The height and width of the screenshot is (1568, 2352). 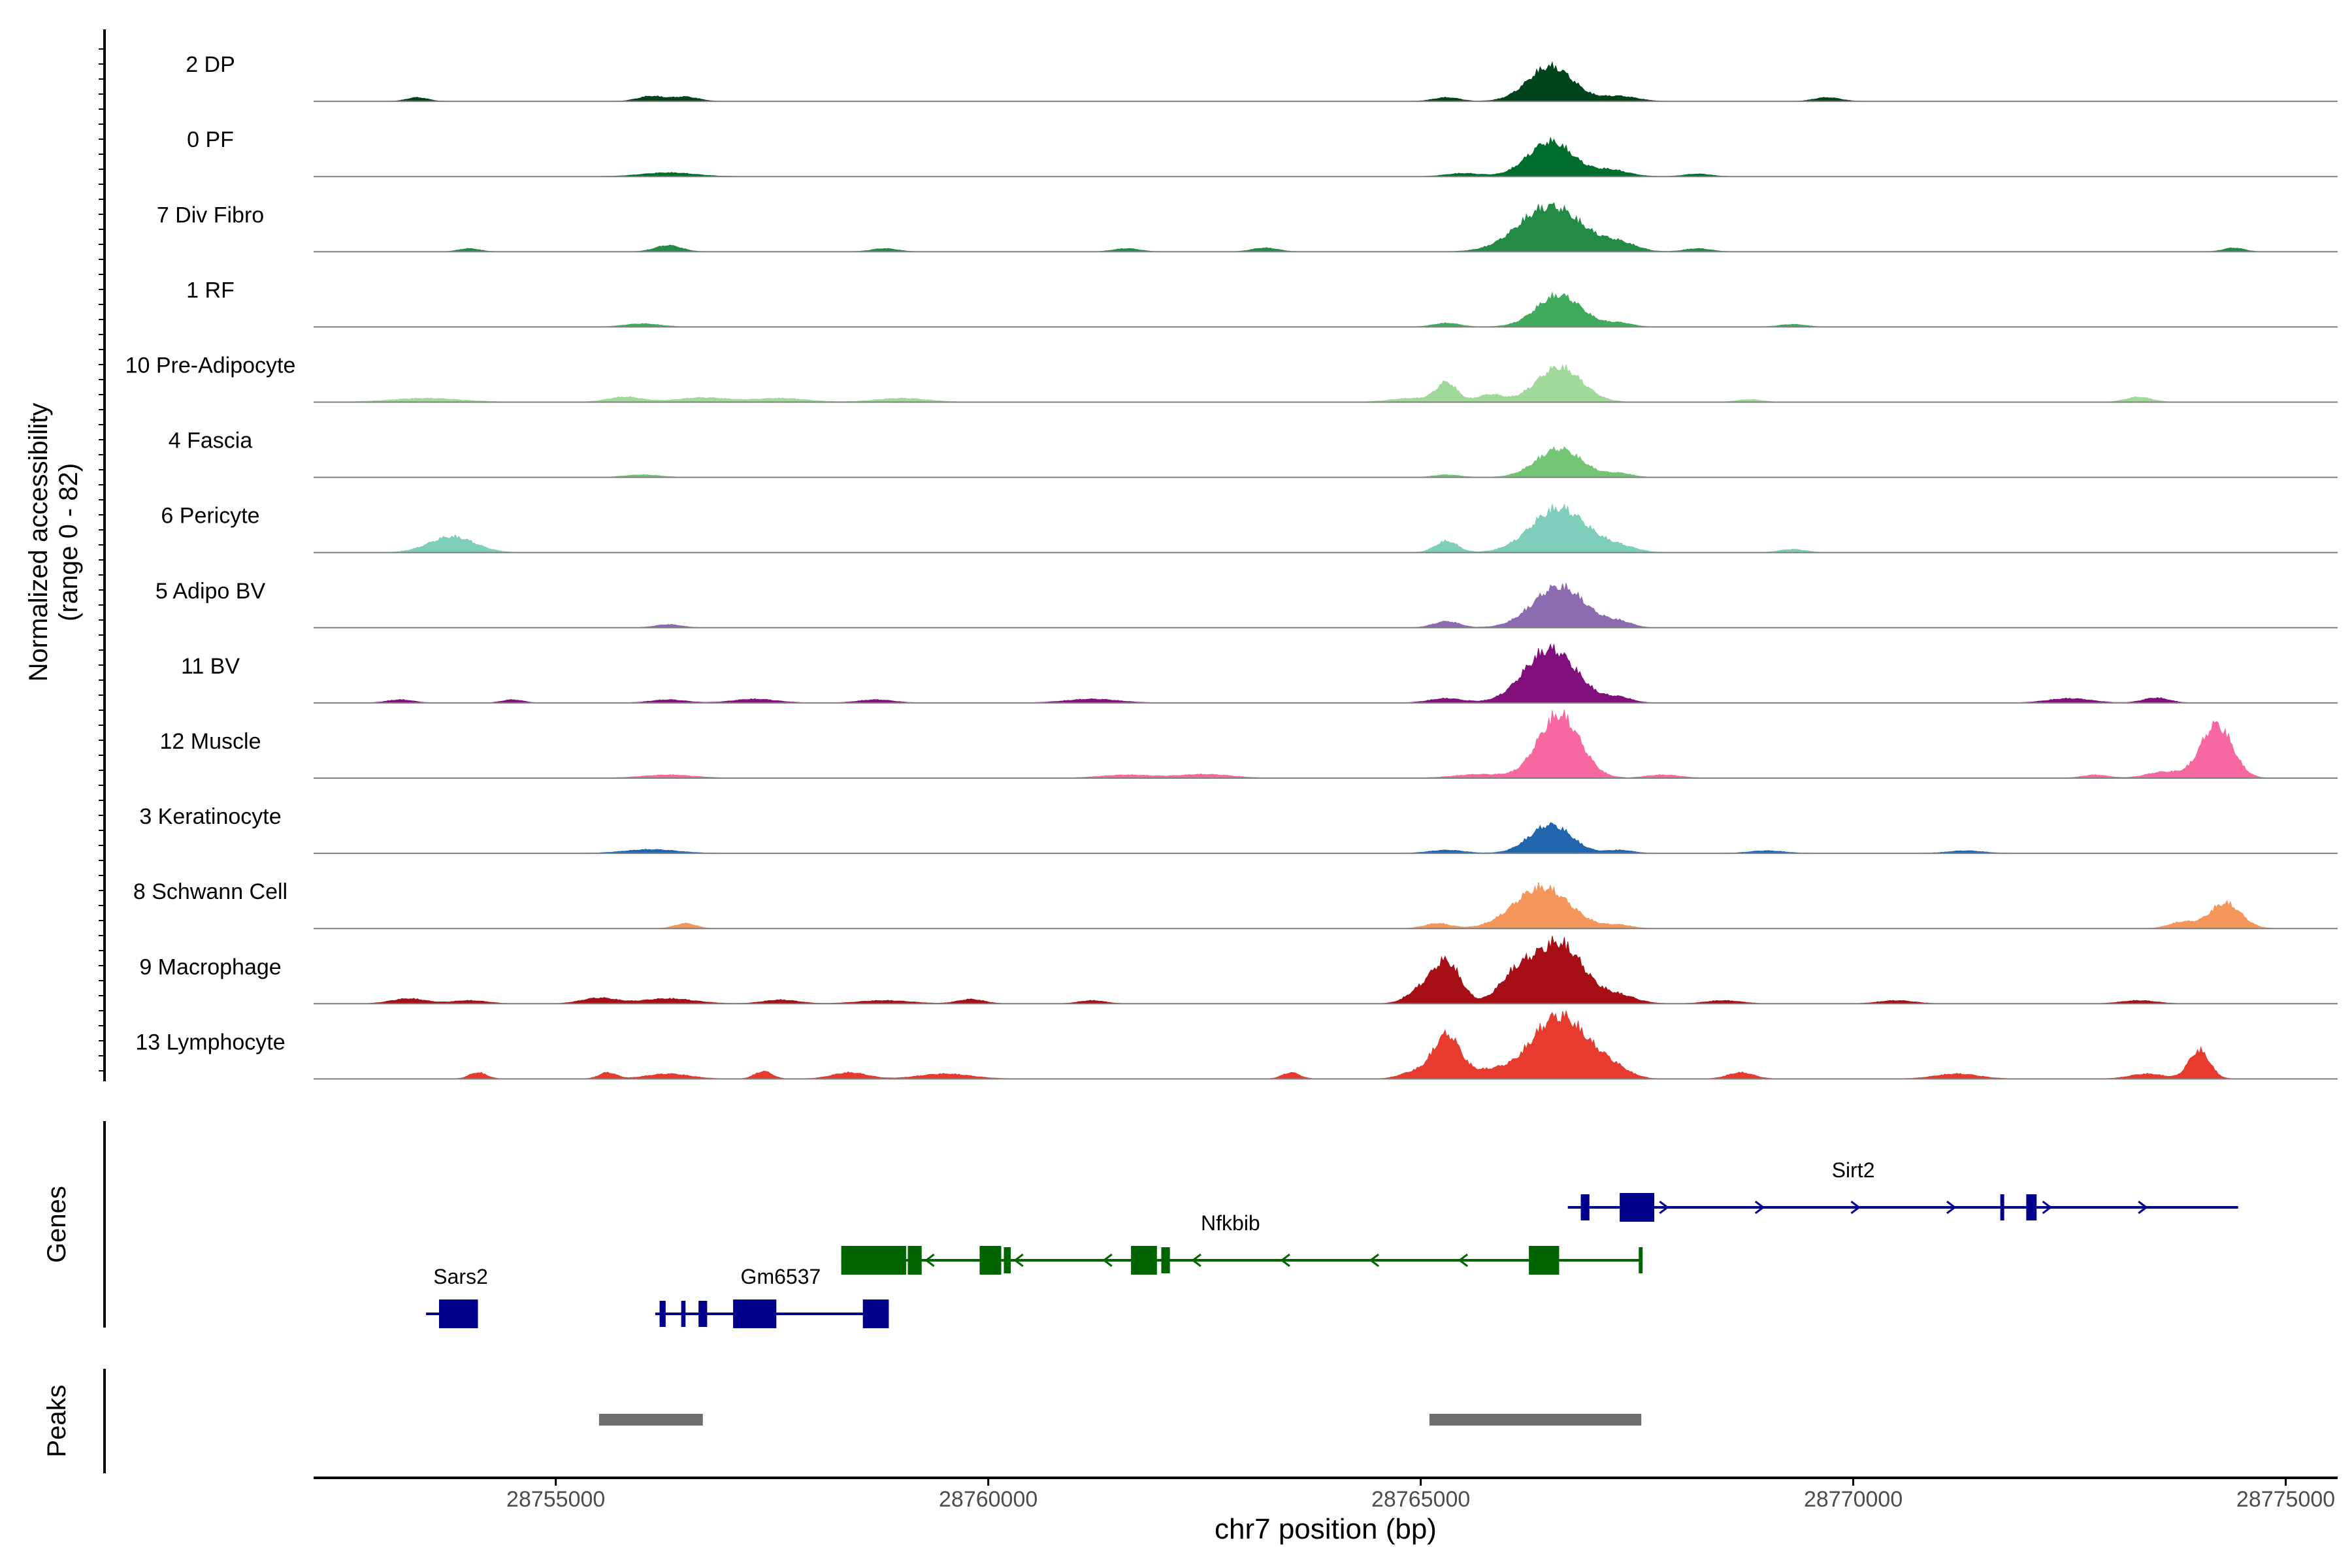 I want to click on peaks-panel, so click(x=1120, y=1420).